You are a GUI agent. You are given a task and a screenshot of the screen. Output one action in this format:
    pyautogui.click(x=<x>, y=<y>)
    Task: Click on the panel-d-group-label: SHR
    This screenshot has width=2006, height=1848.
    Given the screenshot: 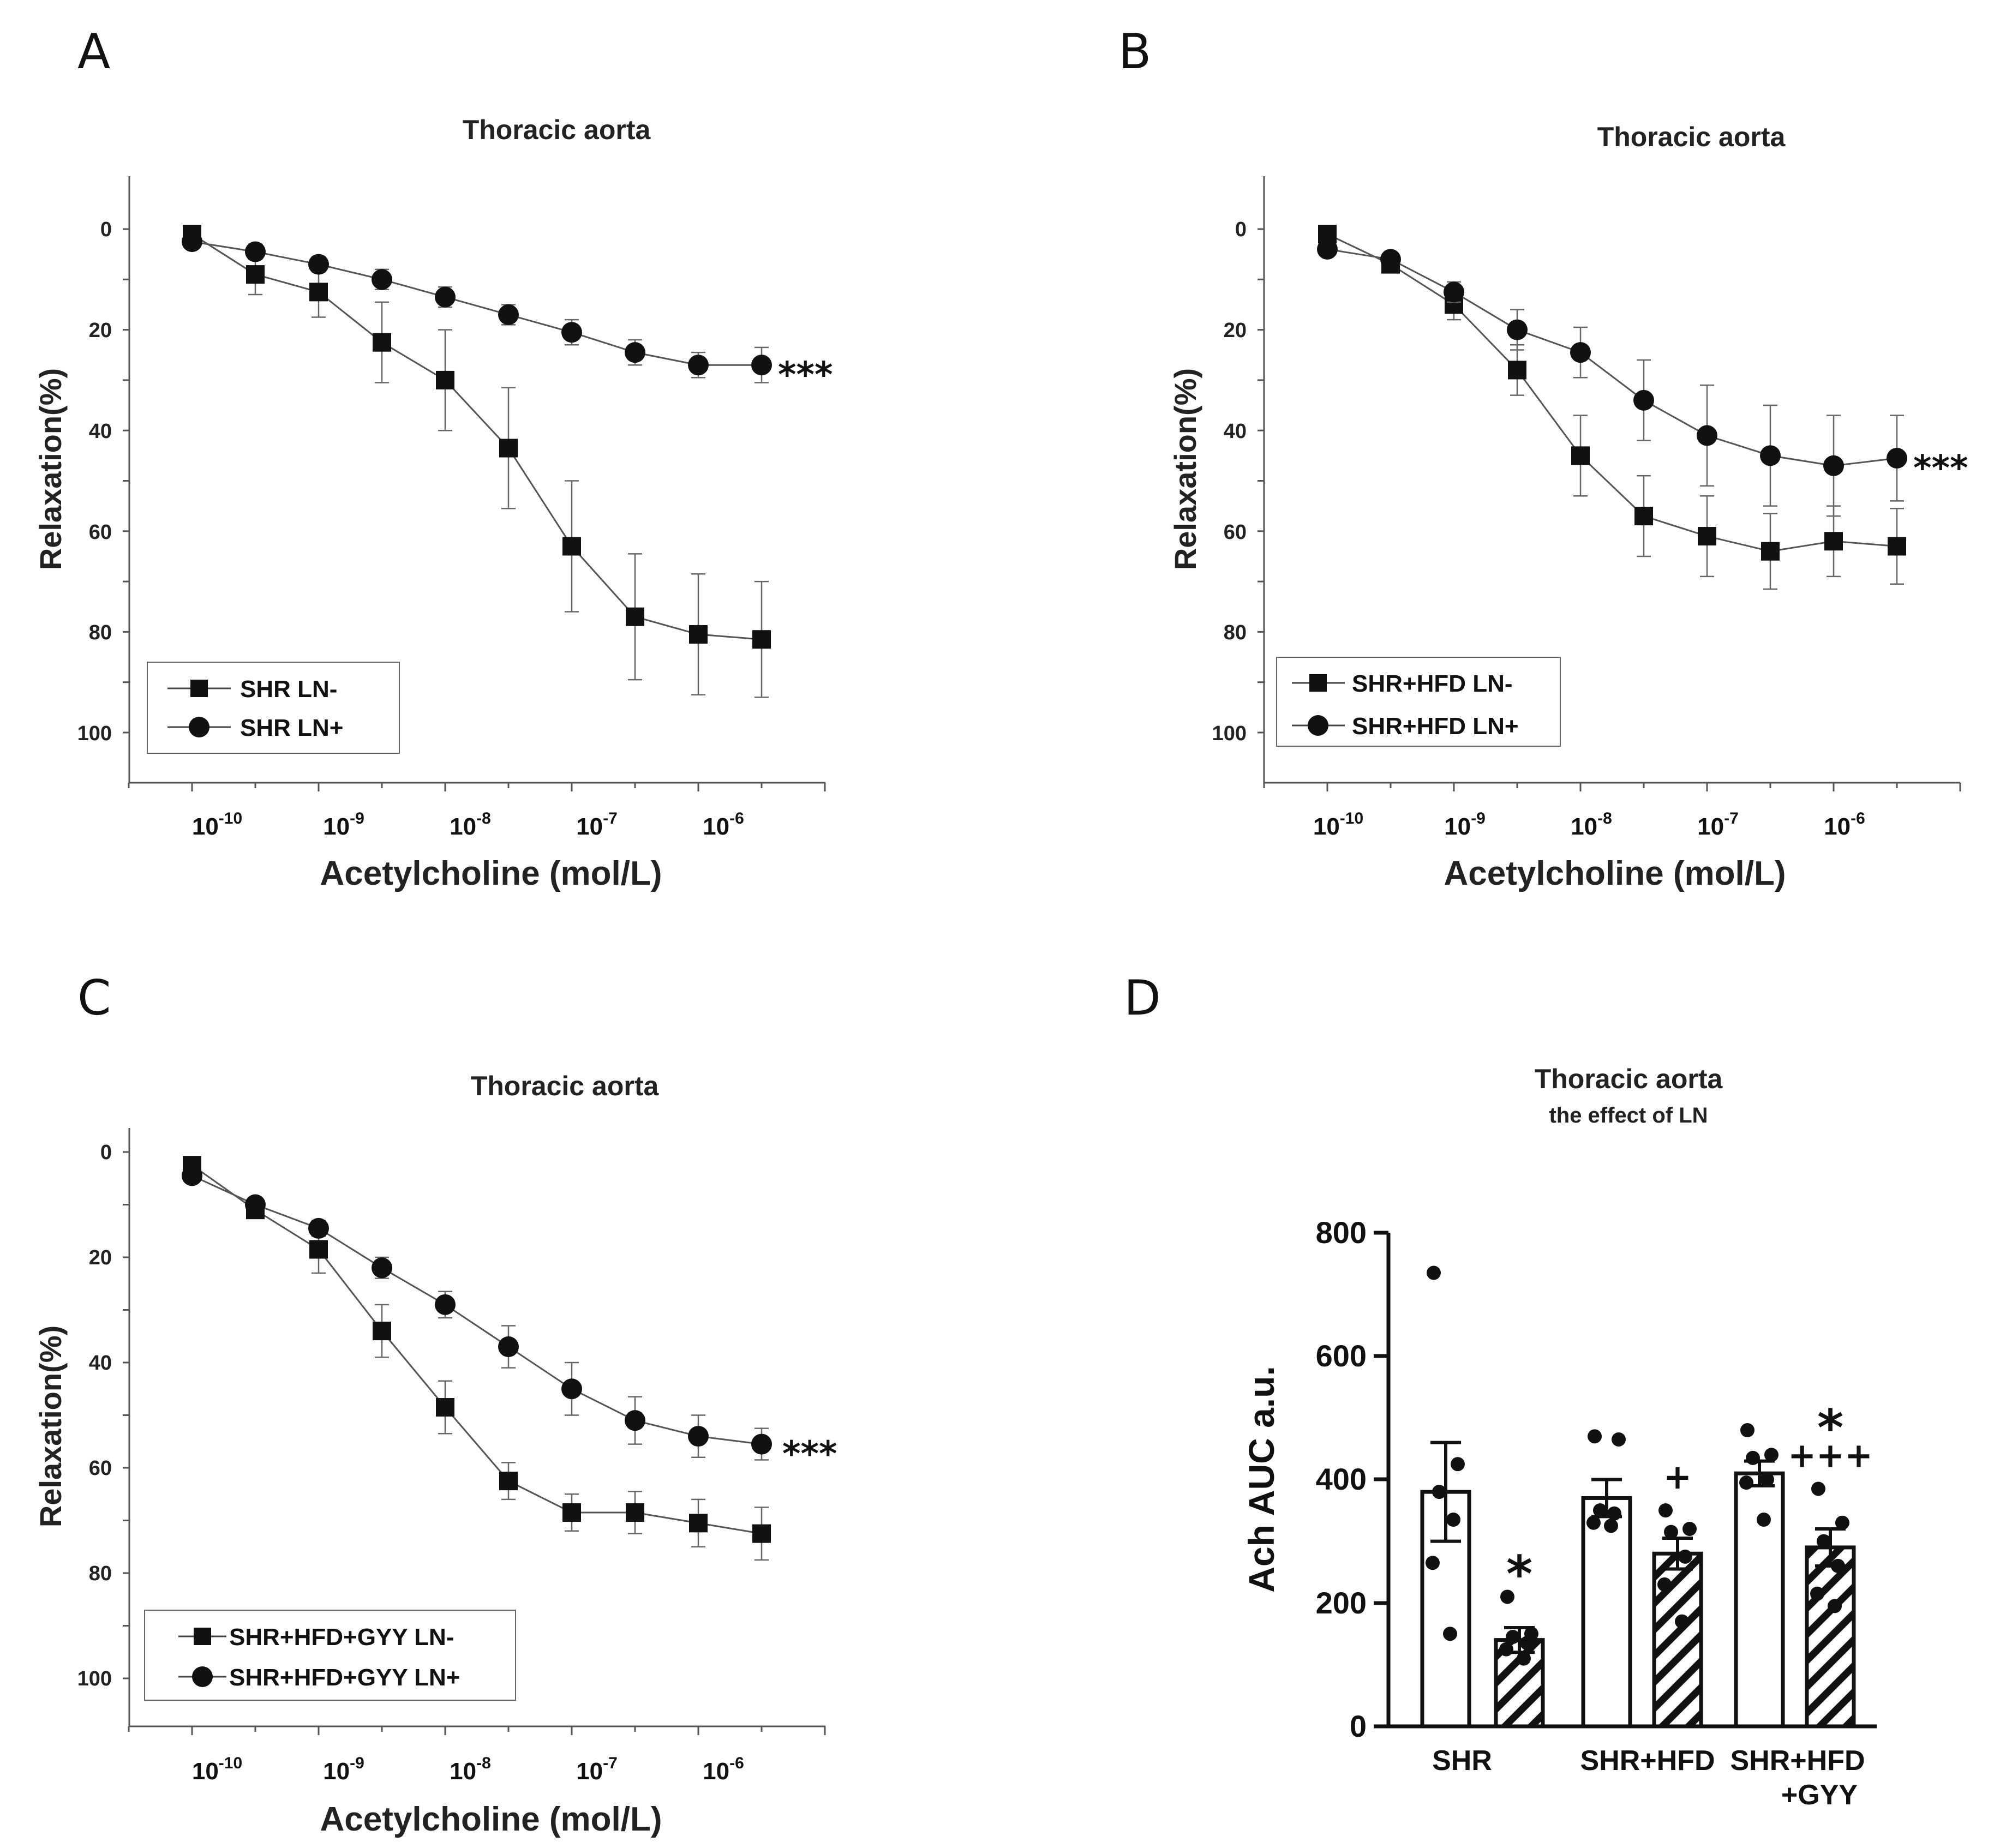 What is the action you would take?
    pyautogui.click(x=1462, y=1761)
    